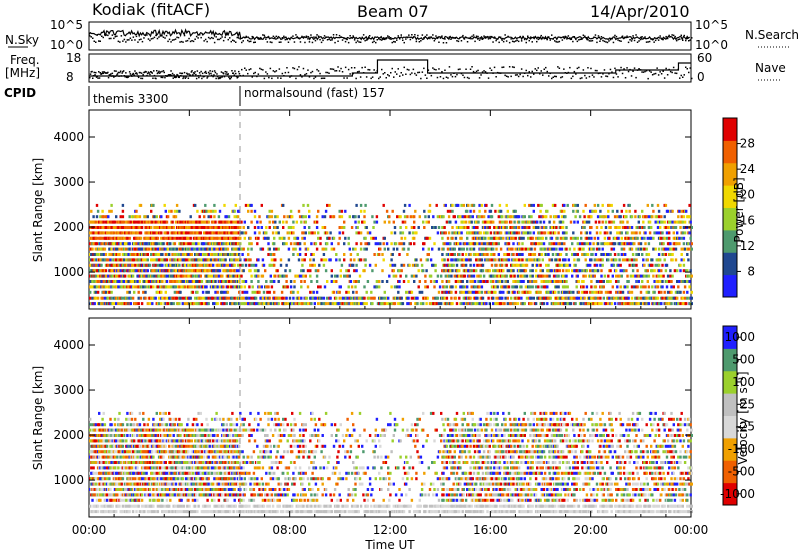 The height and width of the screenshot is (554, 800). Describe the element at coordinates (194, 96) in the screenshot. I see `cpid-row: CPID themis 3300 normalsound (fast) 157` at that location.